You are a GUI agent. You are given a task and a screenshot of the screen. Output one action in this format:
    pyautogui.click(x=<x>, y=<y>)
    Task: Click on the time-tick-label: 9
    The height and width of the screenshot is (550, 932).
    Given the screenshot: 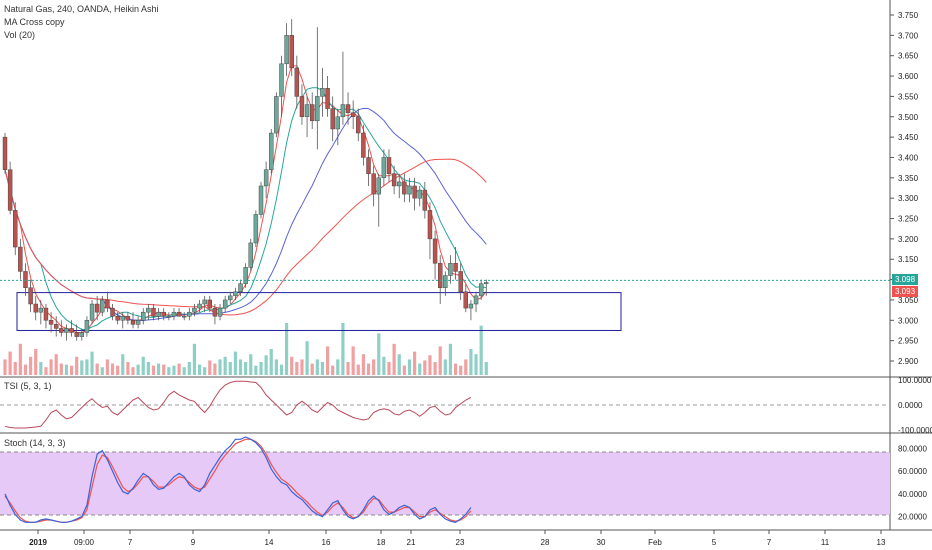 What is the action you would take?
    pyautogui.click(x=193, y=542)
    